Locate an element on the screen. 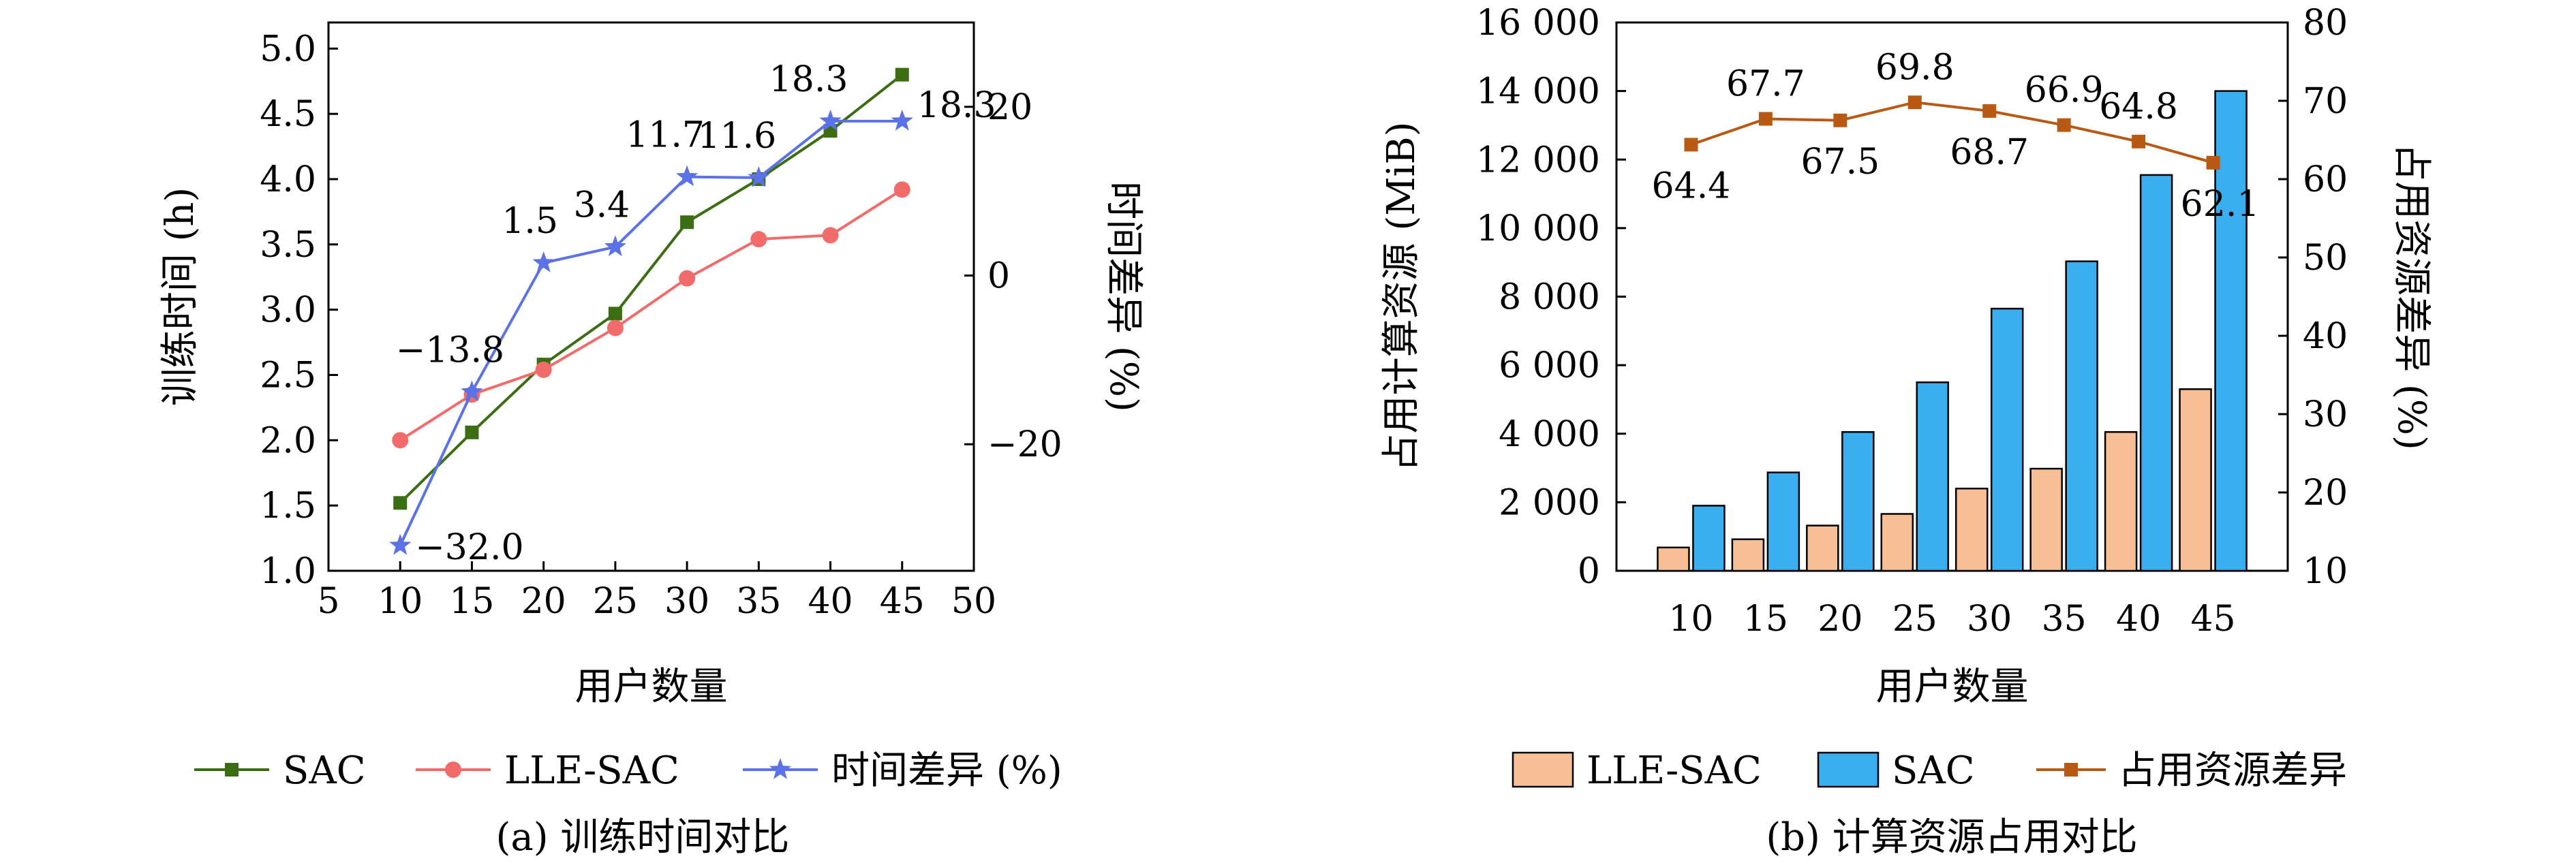 The image size is (2576, 863). data-label: 67.5 is located at coordinates (1840, 162).